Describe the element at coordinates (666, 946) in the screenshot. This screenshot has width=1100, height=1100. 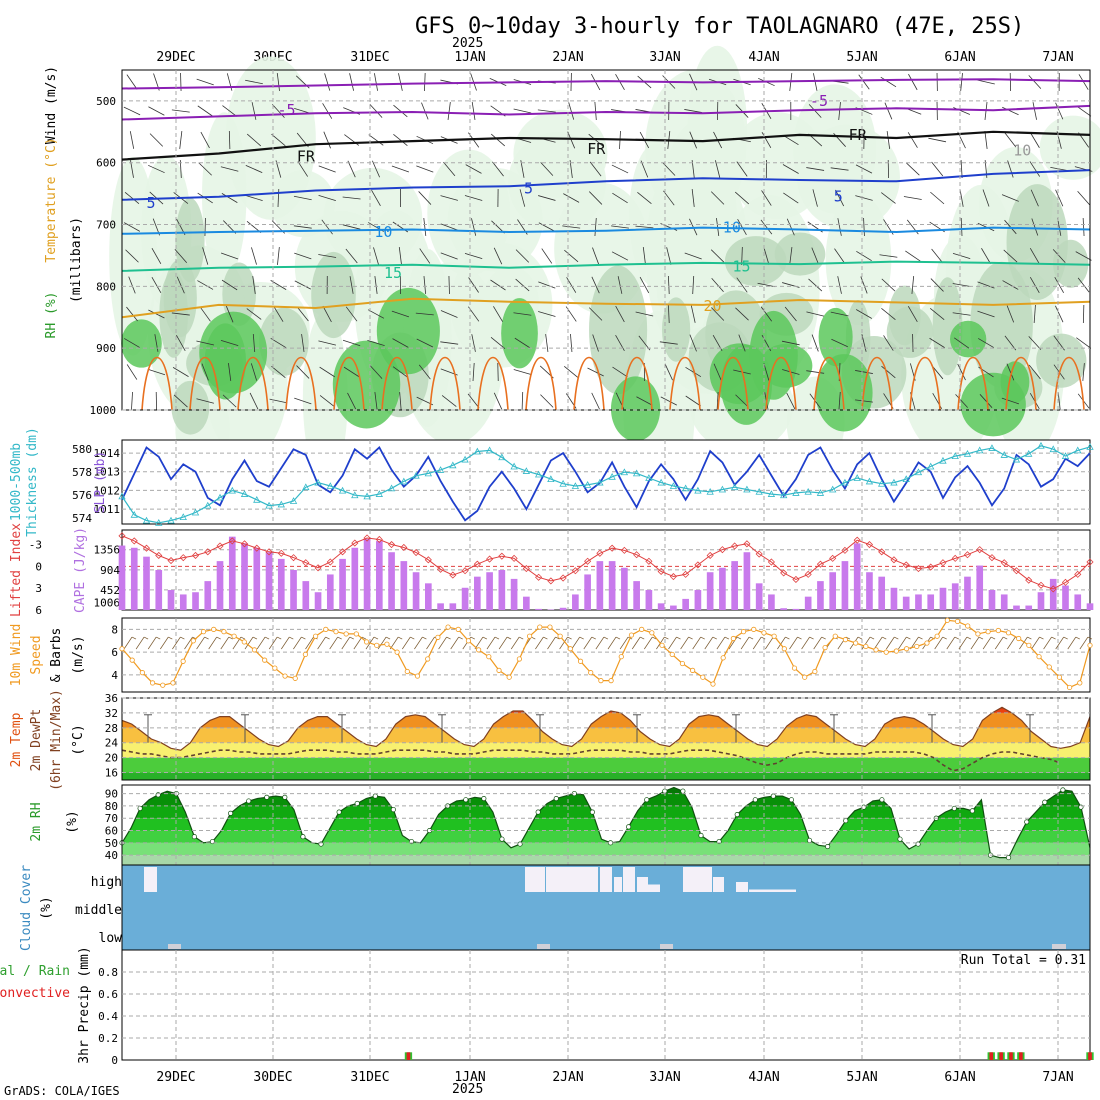
I see `cloud-low-bar` at that location.